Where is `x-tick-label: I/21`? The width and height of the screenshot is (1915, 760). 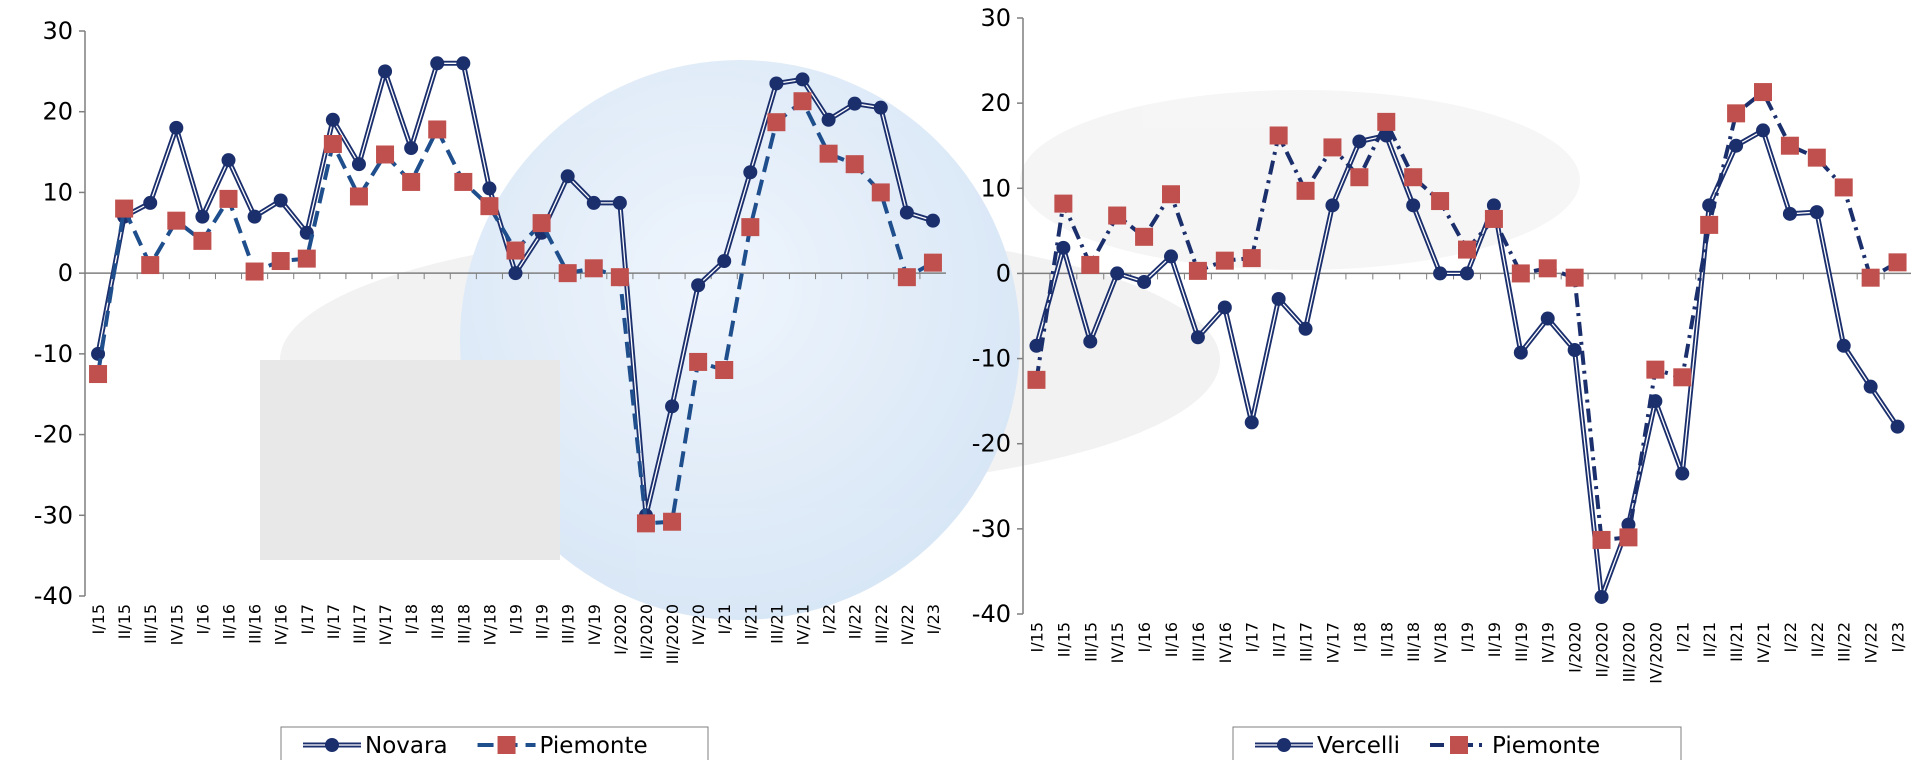
x-tick-label: I/21 is located at coordinates (1682, 637).